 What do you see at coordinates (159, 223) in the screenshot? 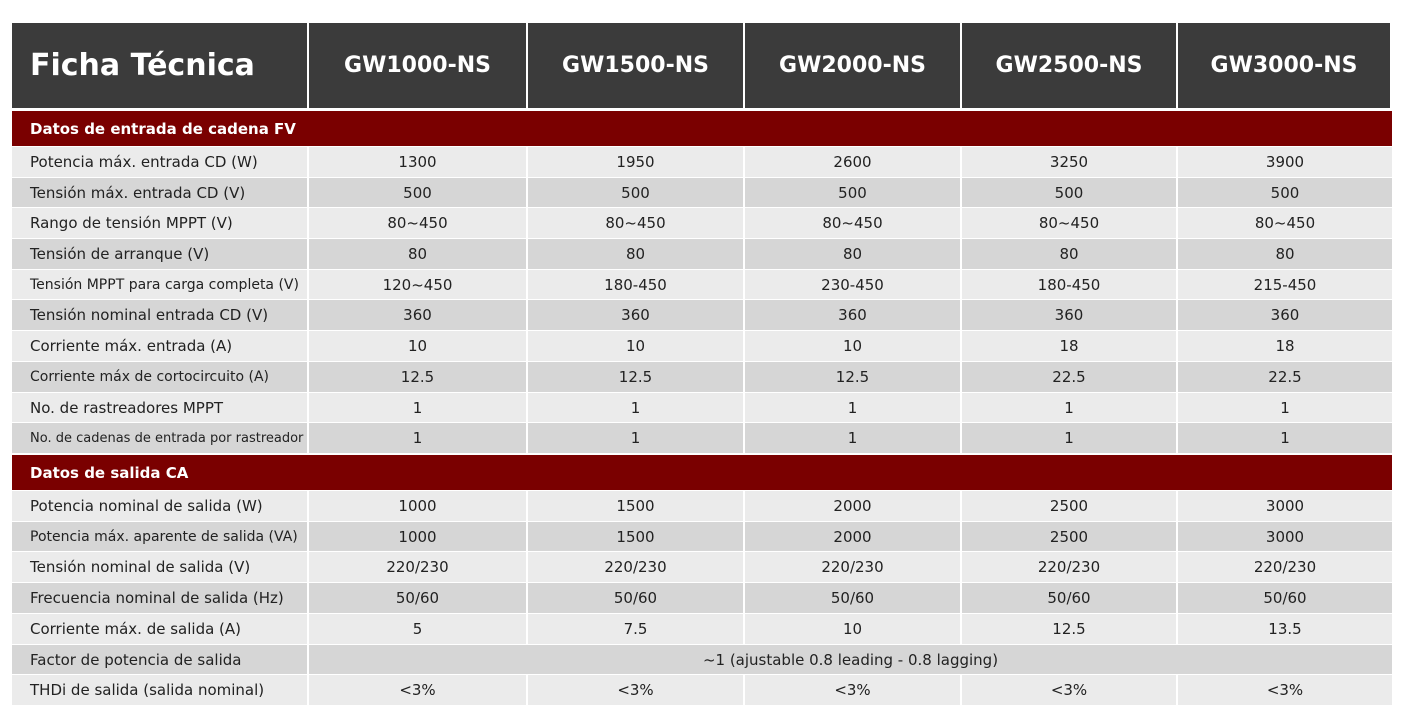
I see `row-label: Rango de tensión MPPT (V)` at bounding box center [159, 223].